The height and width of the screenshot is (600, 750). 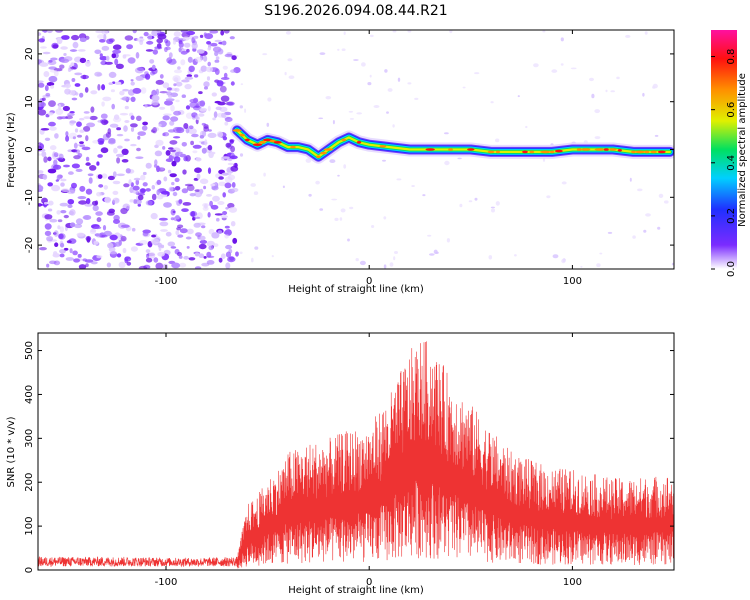 I want to click on colorbar-ticks: 0.0 0.2 0.4 0.6 0.8, so click(x=724, y=163).